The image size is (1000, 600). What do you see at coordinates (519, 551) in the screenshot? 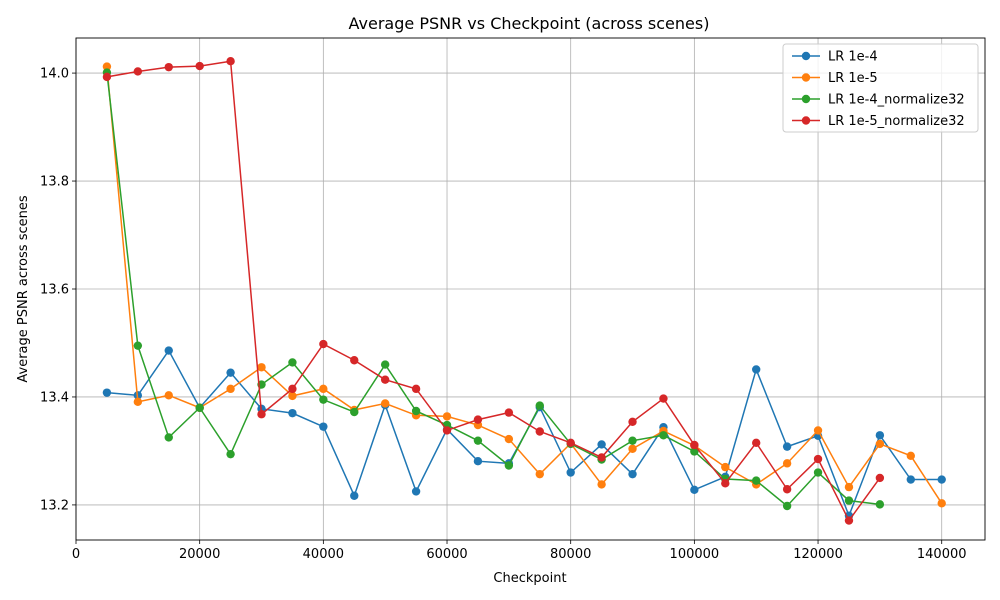
I see `x-axis-ticks: 0 20000 40000 60000 80000 100000 120000 140000` at bounding box center [519, 551].